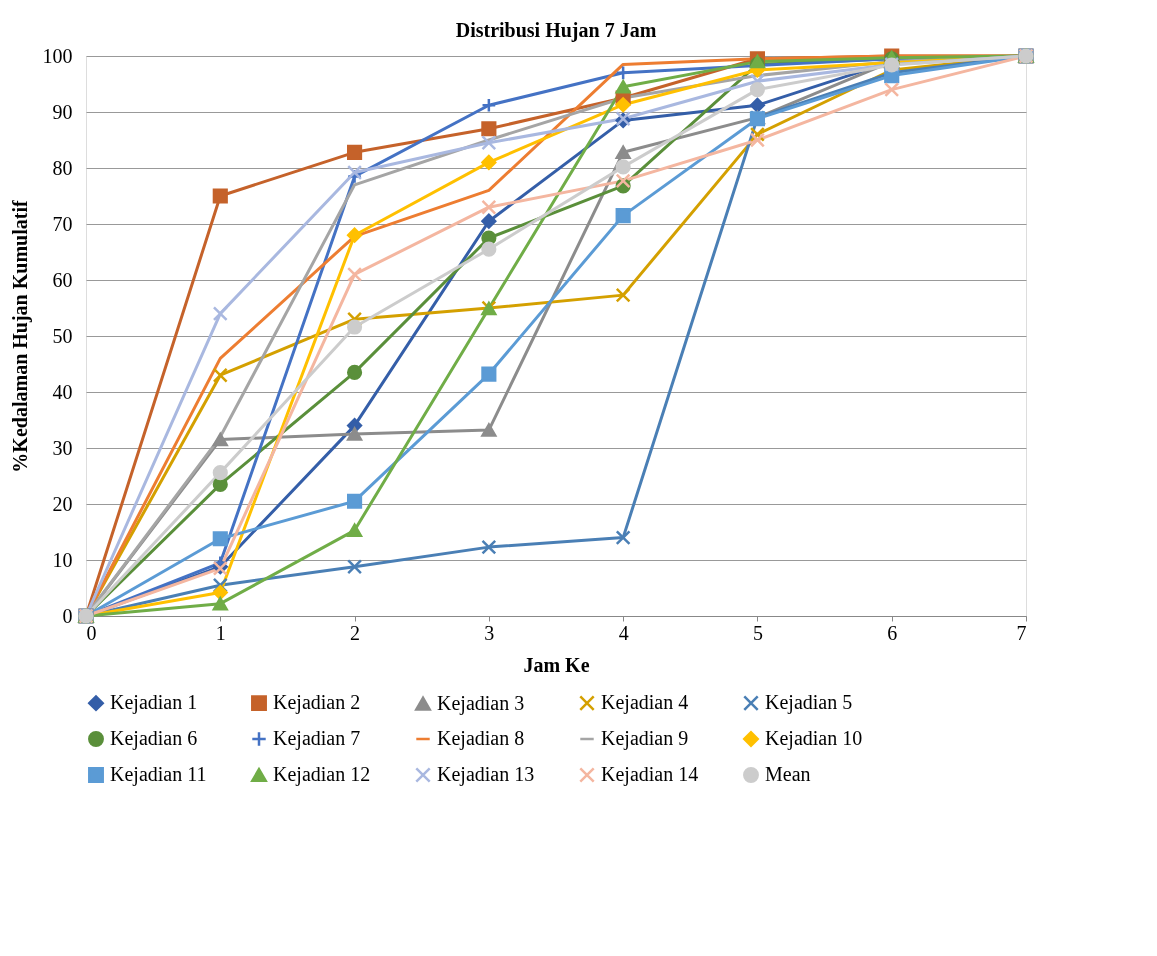  Describe the element at coordinates (62, 447) in the screenshot. I see `y-tick-label: 30` at that location.